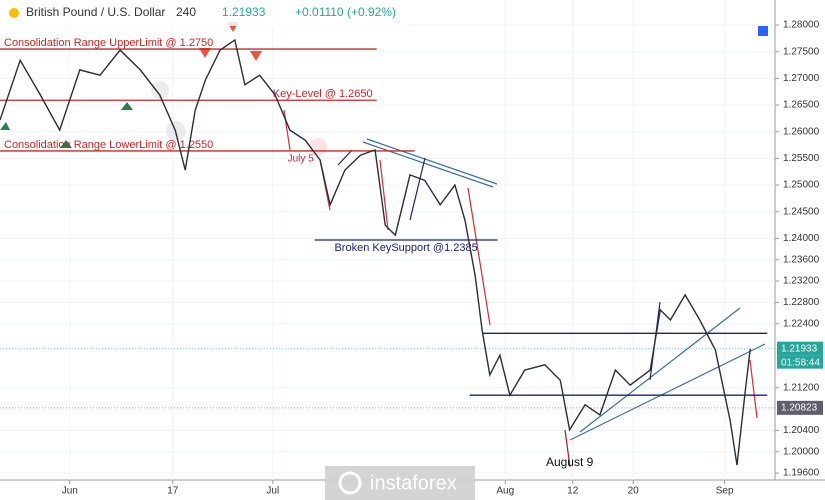 Image resolution: width=825 pixels, height=500 pixels. Describe the element at coordinates (801, 387) in the screenshot. I see `y-tick-label: 1.21200` at that location.